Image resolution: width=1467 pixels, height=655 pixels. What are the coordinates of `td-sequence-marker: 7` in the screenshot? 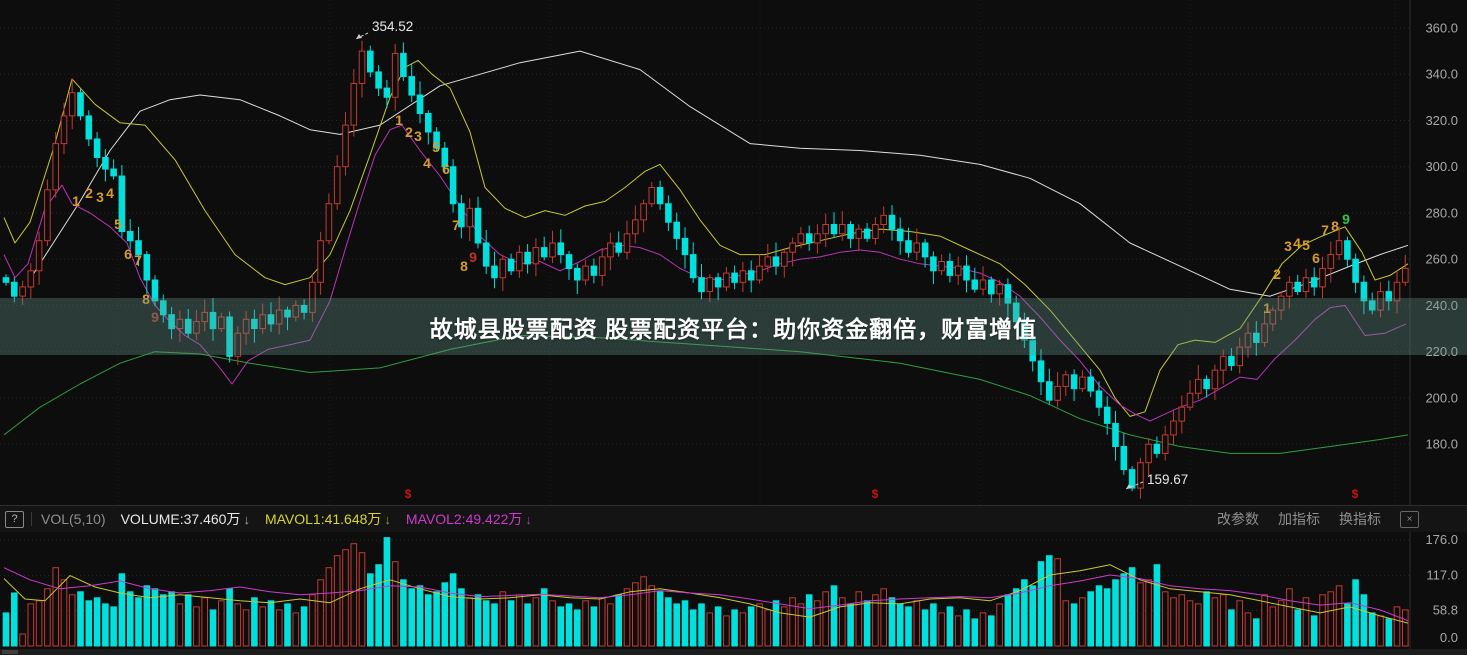 It's located at (456, 225).